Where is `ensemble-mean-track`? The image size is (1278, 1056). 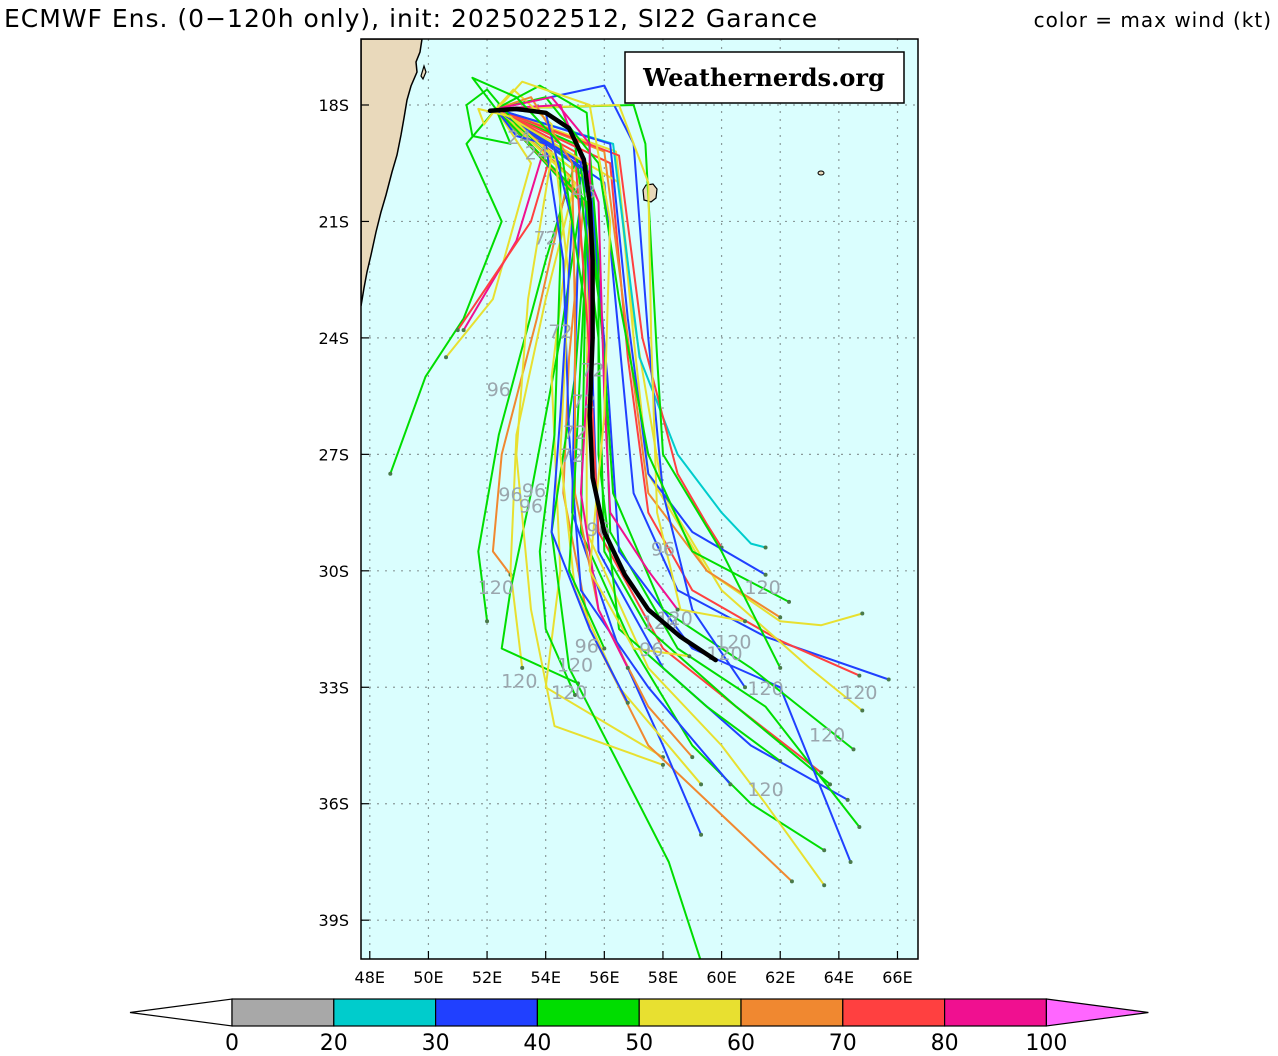 ensemble-mean-track is located at coordinates (602, 384).